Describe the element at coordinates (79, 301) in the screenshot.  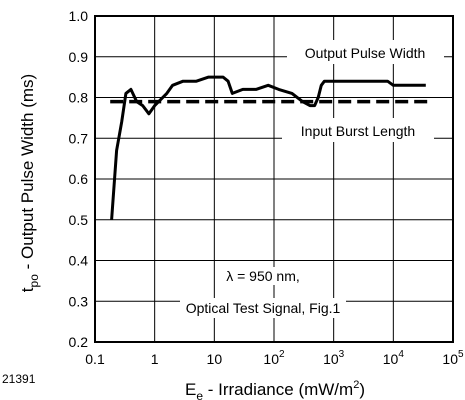
I see `y-tick-label: 0.3` at that location.